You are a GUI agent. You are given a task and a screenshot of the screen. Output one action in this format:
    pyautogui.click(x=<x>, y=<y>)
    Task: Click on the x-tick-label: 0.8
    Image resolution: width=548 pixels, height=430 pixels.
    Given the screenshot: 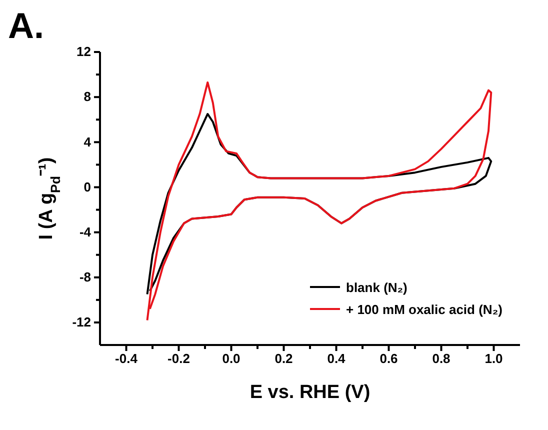 What is the action you would take?
    pyautogui.click(x=441, y=358)
    